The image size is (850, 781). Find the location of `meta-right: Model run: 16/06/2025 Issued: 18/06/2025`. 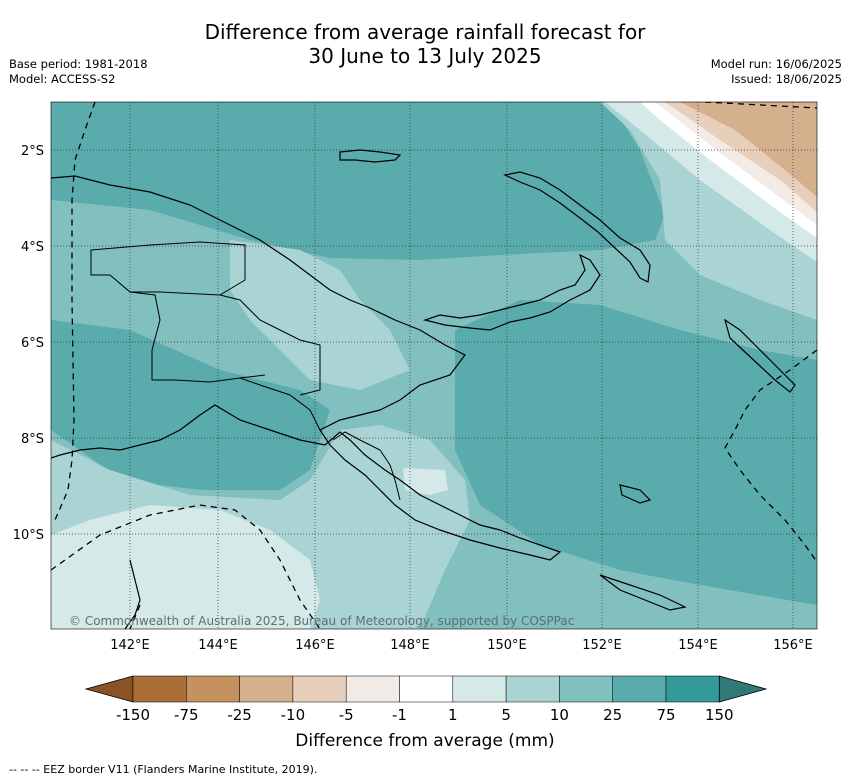

meta-right: Model run: 16/06/2025 Issued: 18/06/2025 is located at coordinates (776, 72).